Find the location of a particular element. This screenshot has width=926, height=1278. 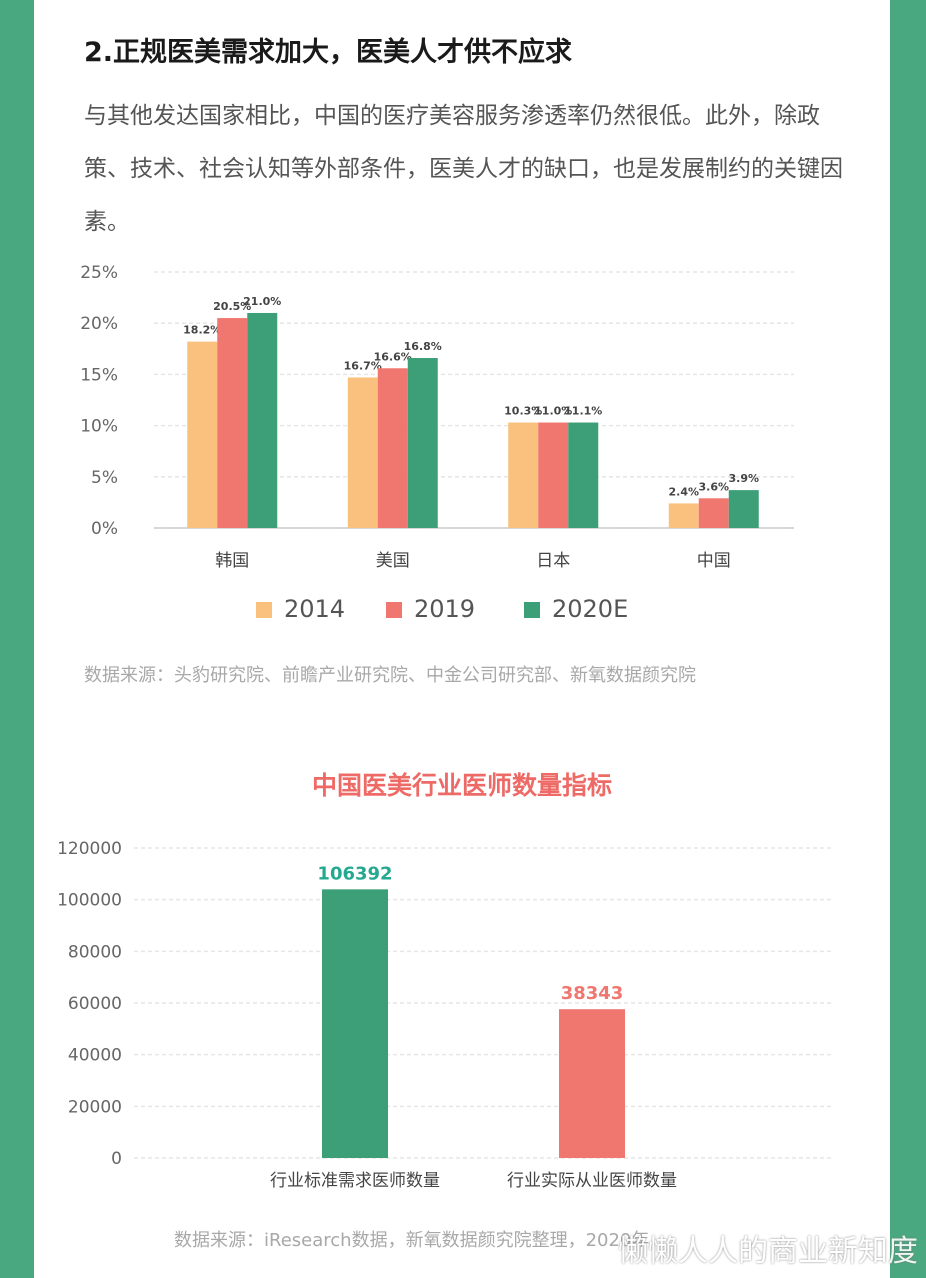

chart1-data-label: 16.7% is located at coordinates (363, 365).